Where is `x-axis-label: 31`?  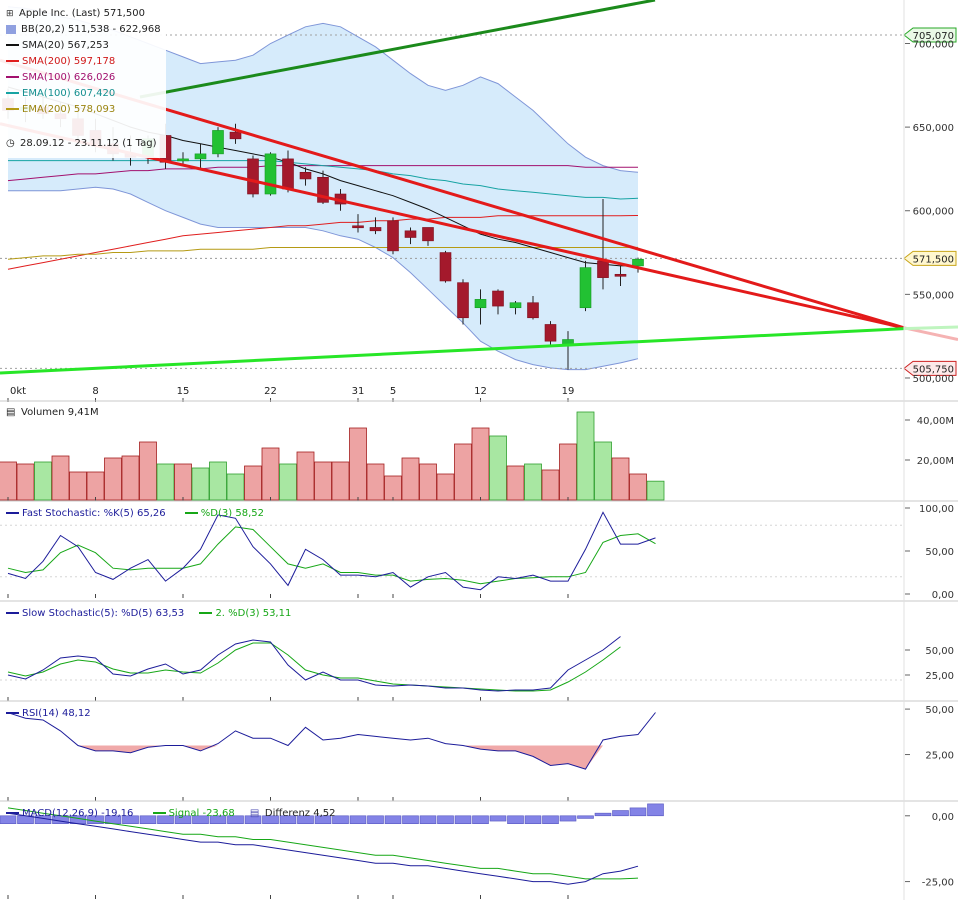 x-axis-label: 31 is located at coordinates (358, 391).